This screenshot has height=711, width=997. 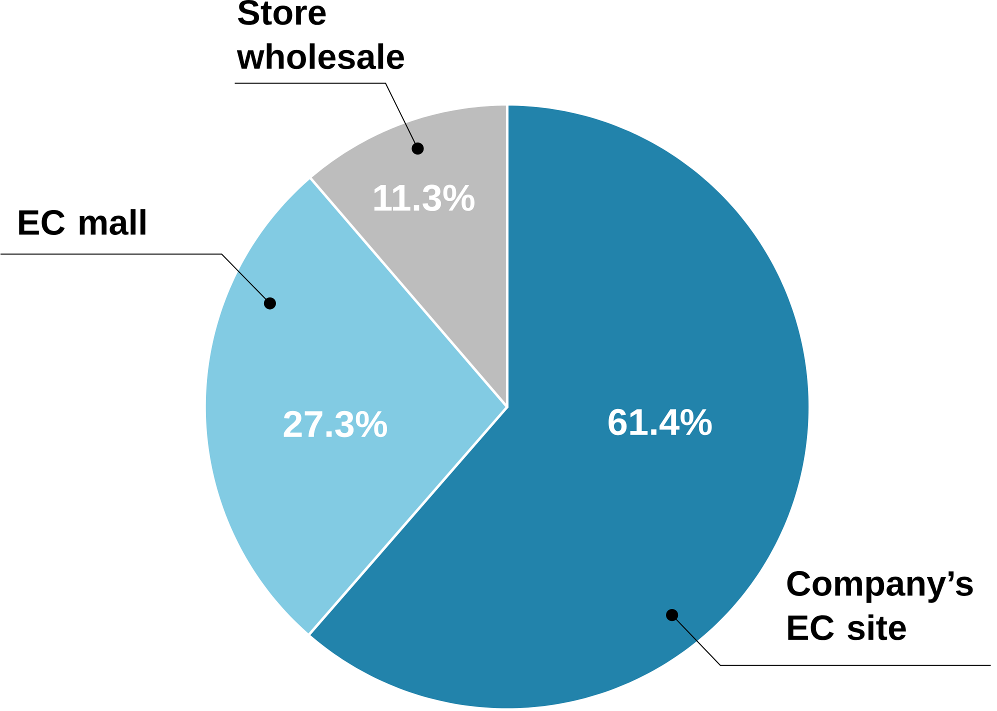 I want to click on slice-label: Store wholesale, so click(x=320, y=35).